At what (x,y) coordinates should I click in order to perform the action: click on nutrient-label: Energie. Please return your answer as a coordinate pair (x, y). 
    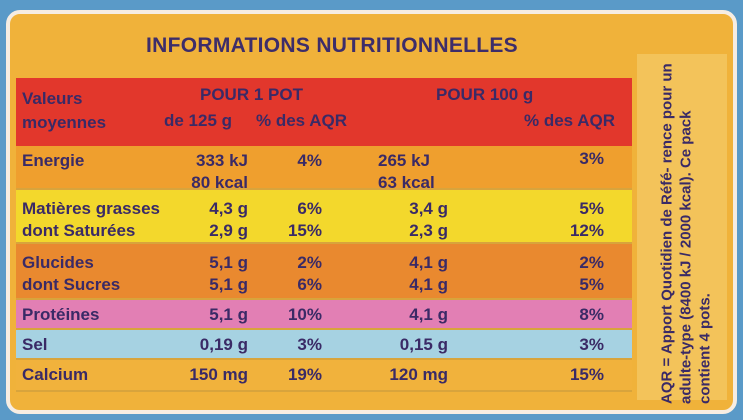
    Looking at the image, I should click on (53, 160).